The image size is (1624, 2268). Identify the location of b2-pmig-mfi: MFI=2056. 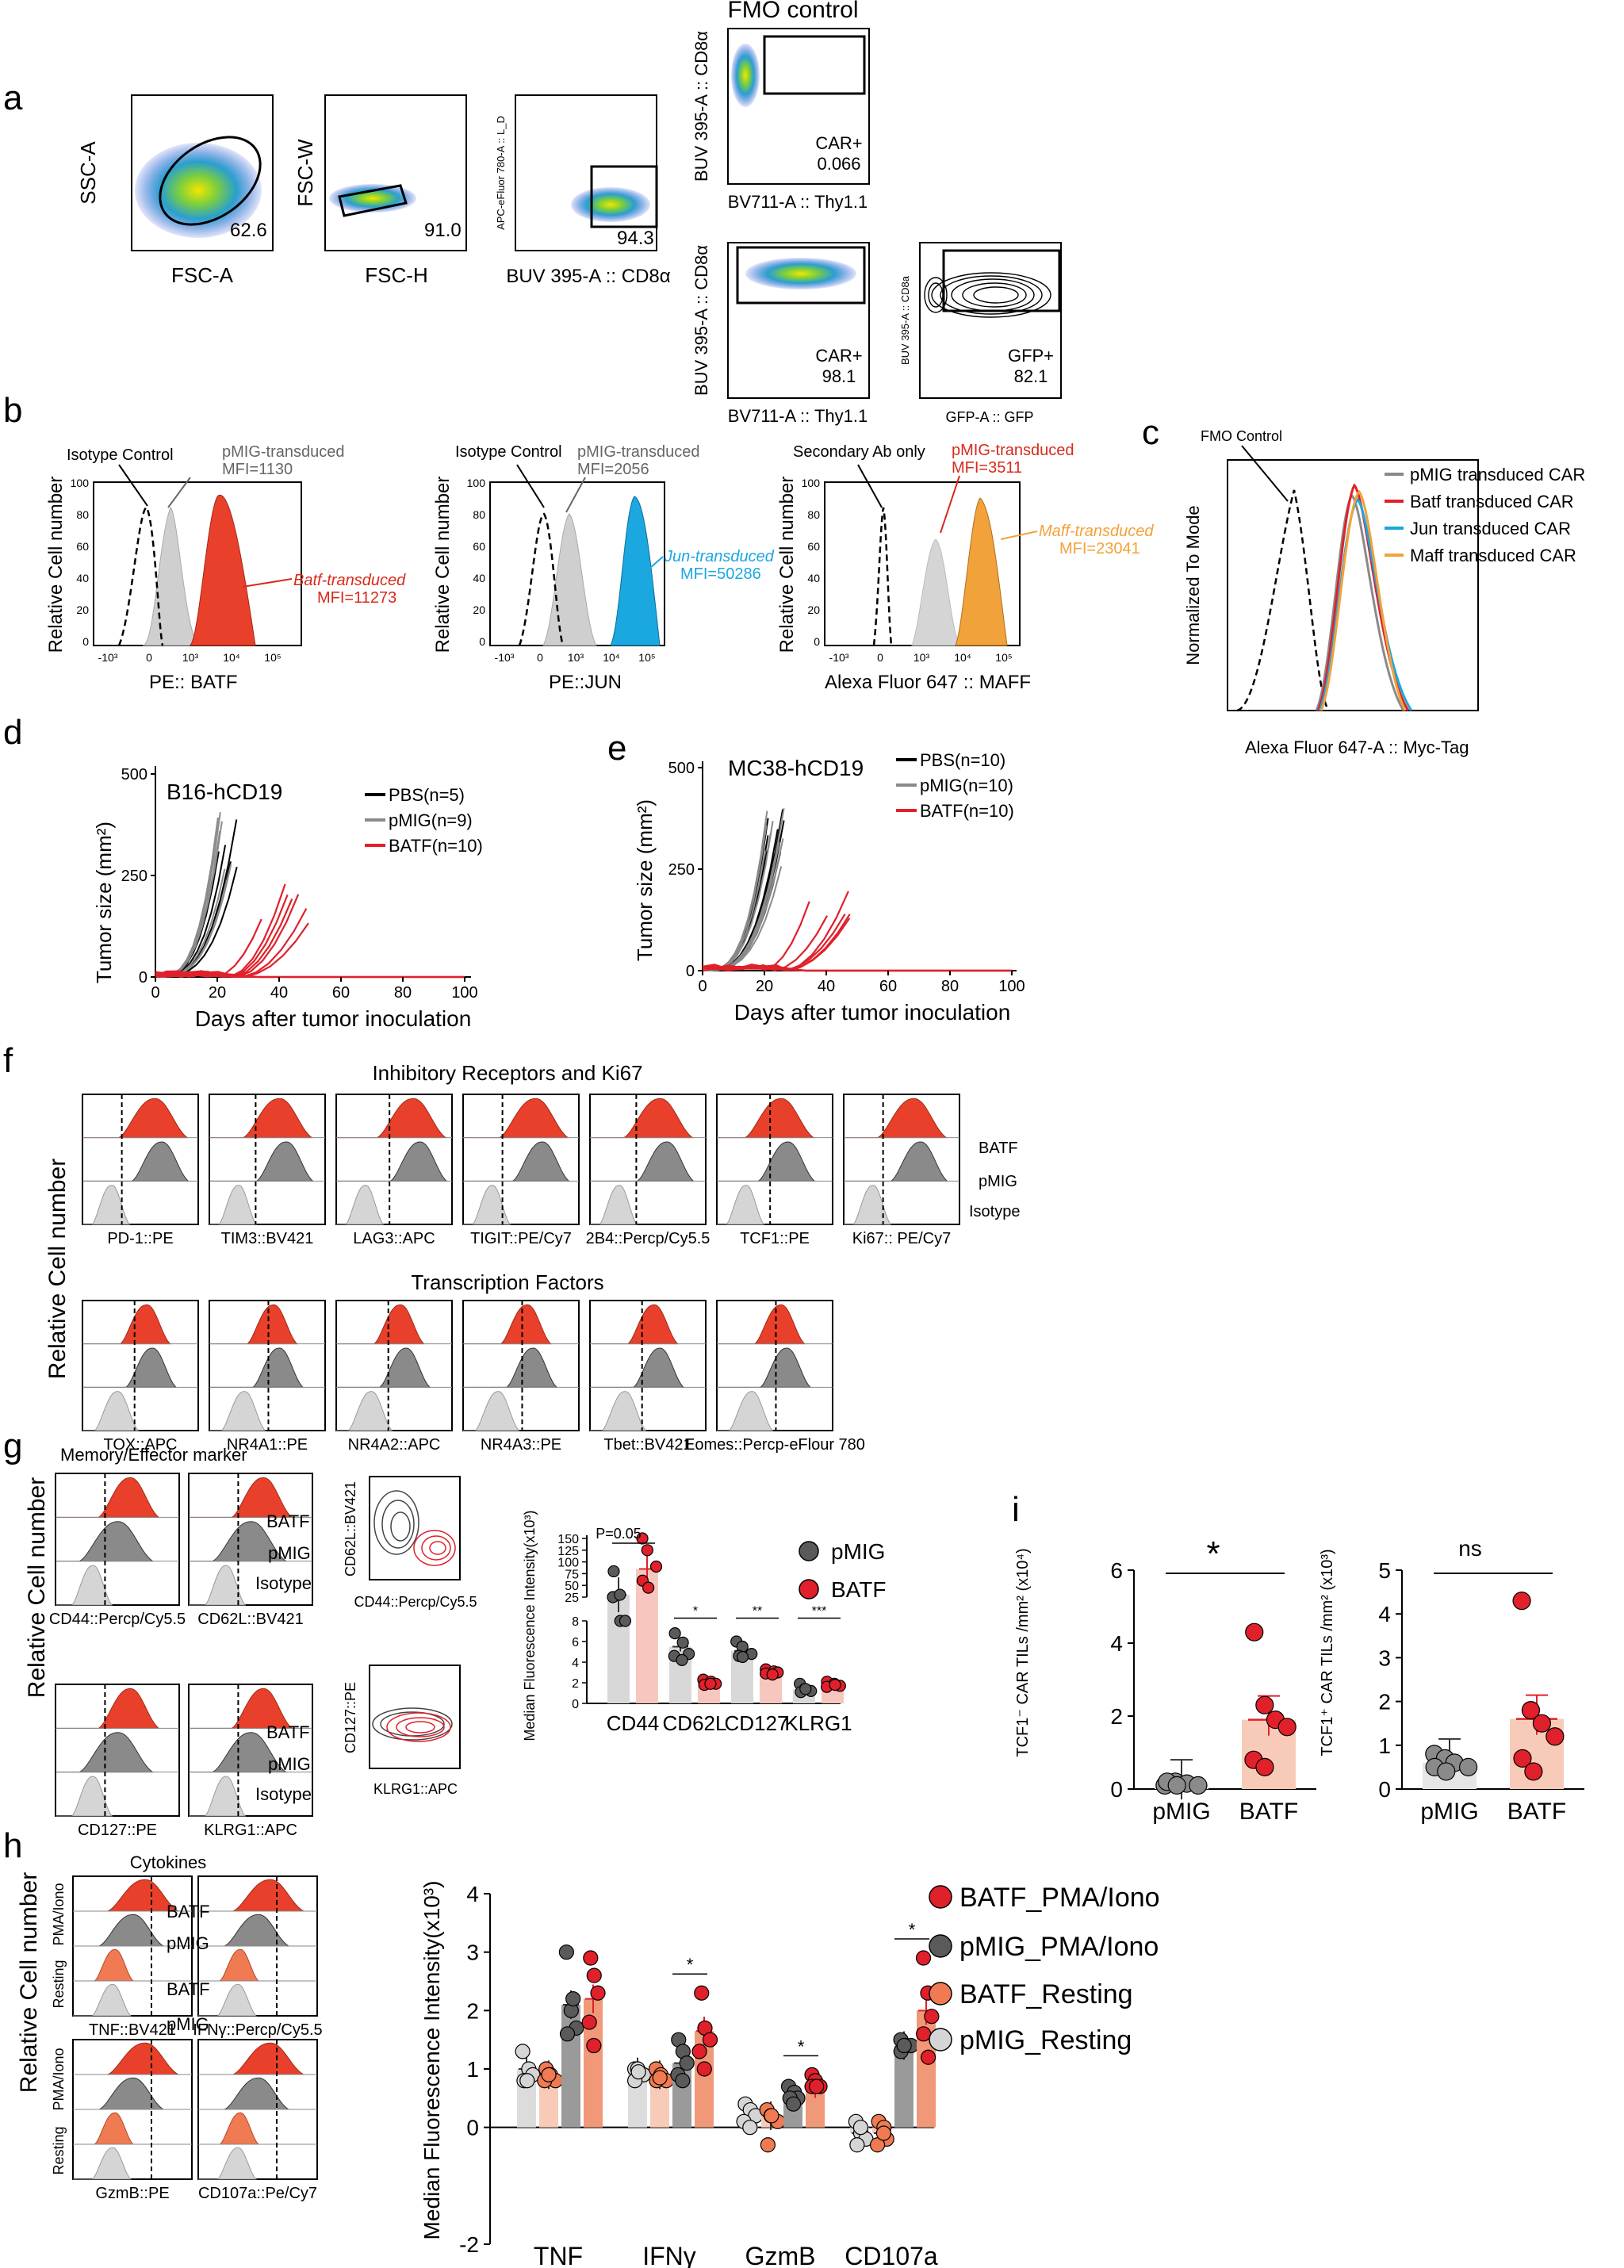
(613, 469).